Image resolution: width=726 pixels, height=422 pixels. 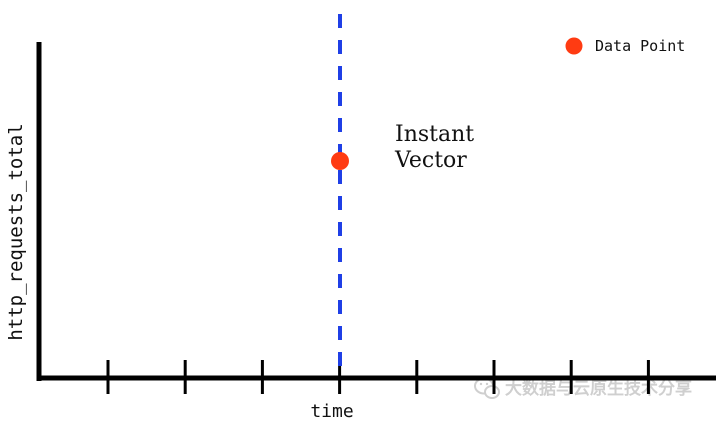 I want to click on data-point-marker, so click(x=340, y=161).